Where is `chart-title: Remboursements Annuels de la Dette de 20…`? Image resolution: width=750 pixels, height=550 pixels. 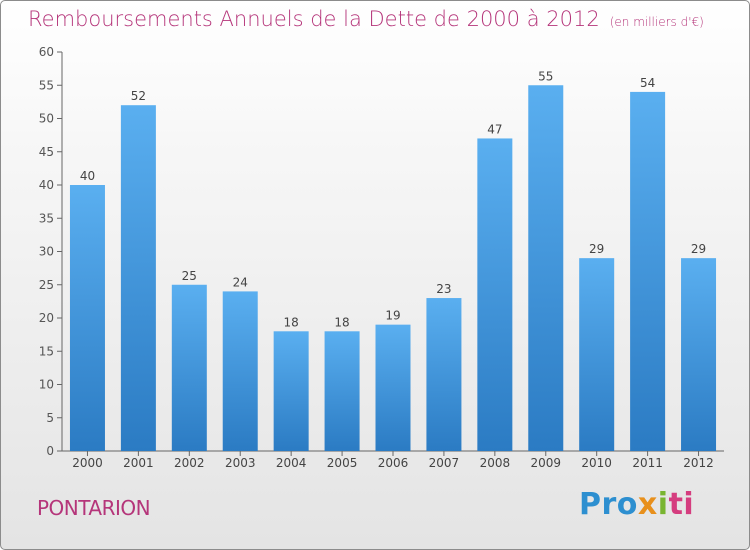
chart-title: Remboursements Annuels de la Dette de 20… is located at coordinates (366, 19).